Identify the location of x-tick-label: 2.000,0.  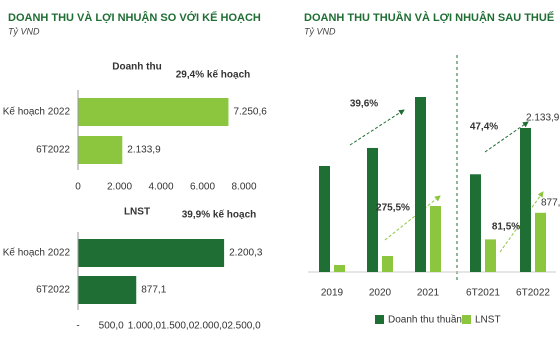
(211, 326).